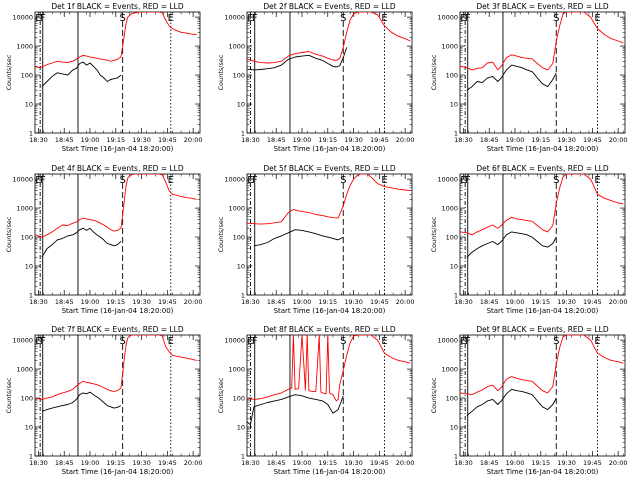  Describe the element at coordinates (329, 329) in the screenshot. I see `panel-title: Det 8f BLACK = Events, RED = LLD` at that location.